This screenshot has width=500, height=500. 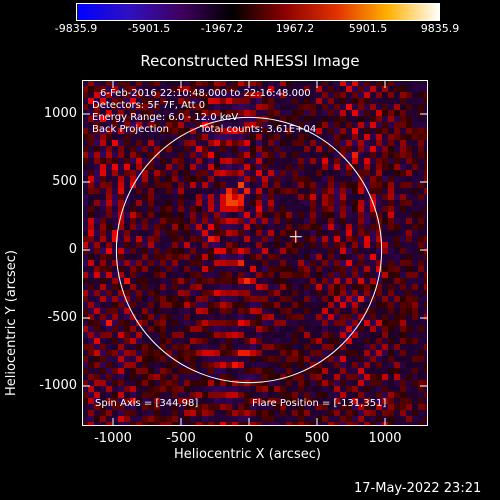 I want to click on flare-position-text: Flare Position = [-131,351], so click(x=319, y=403).